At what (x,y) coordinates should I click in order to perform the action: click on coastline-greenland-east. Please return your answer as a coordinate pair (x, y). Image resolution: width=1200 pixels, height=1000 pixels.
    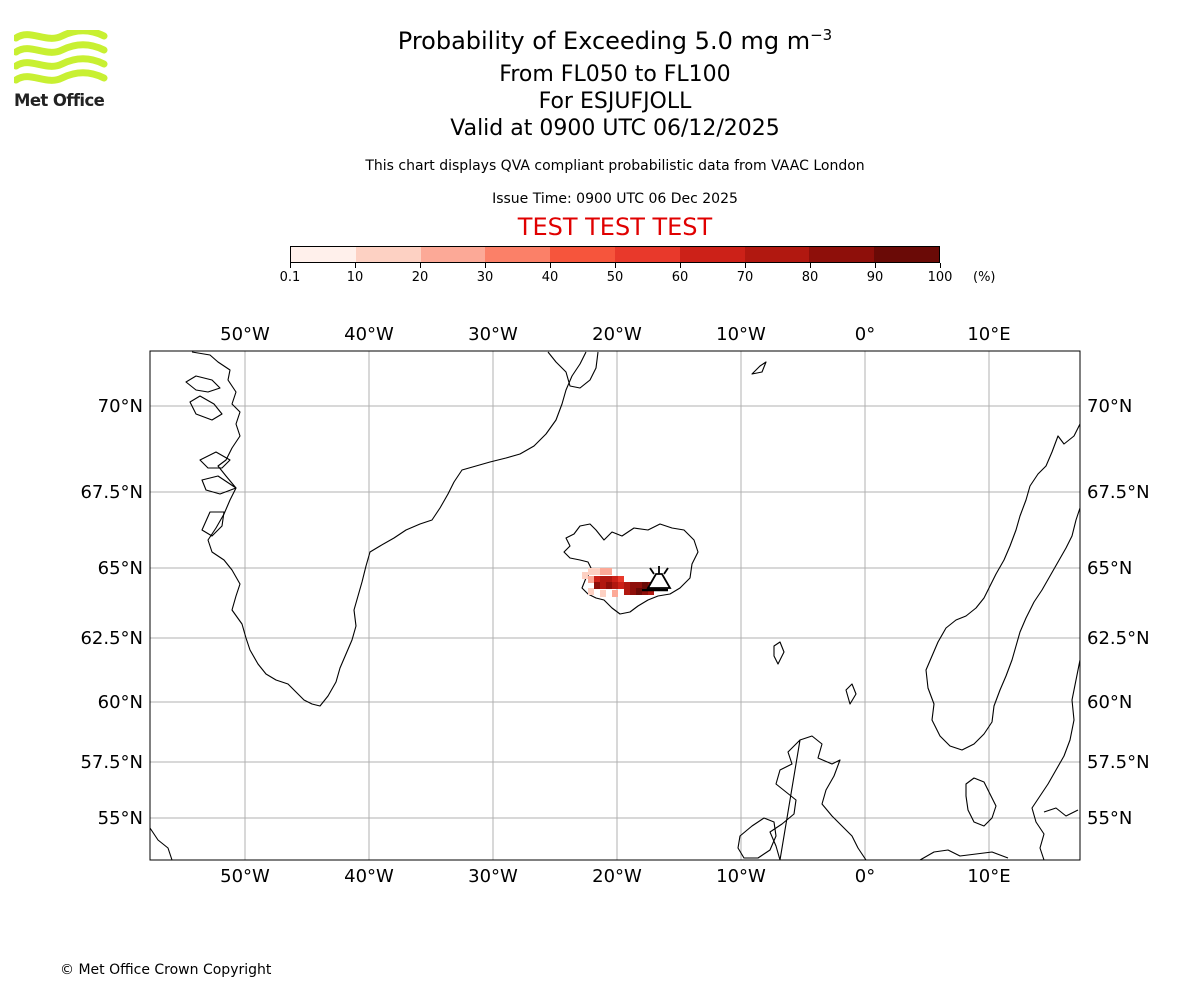
    Looking at the image, I should click on (573, 370).